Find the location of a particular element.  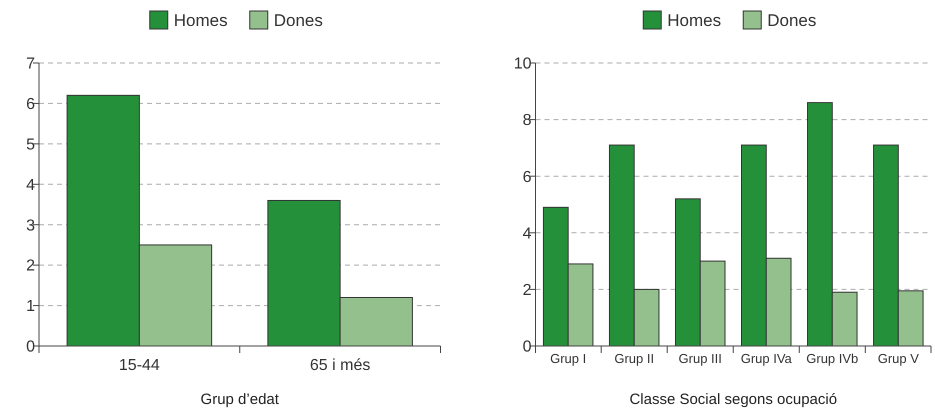

x-tick-label: Grup IVa is located at coordinates (766, 358).